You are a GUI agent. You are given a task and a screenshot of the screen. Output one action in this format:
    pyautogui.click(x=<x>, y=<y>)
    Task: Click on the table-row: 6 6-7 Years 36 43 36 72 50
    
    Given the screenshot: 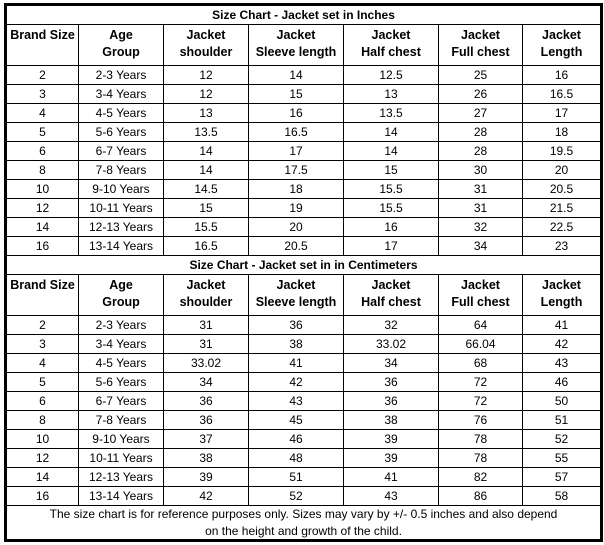 What is the action you would take?
    pyautogui.click(x=304, y=401)
    